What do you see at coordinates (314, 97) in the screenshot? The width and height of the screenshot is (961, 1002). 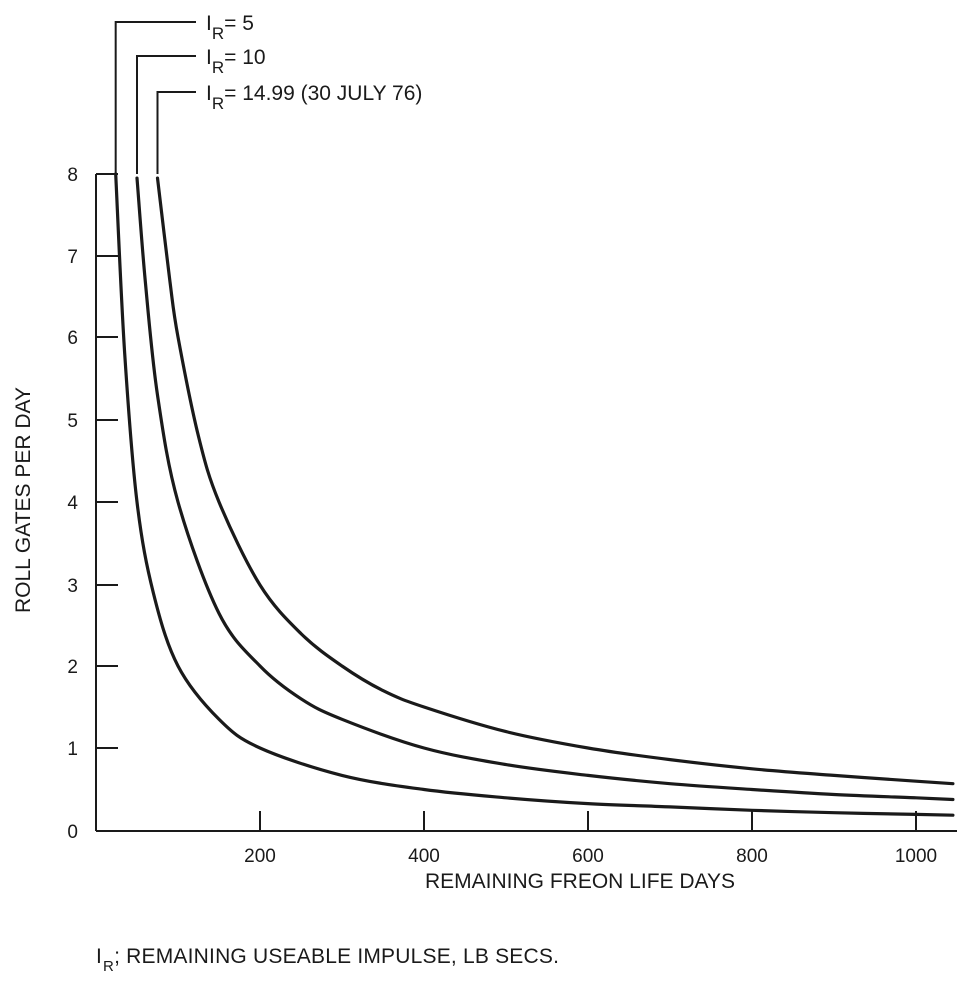 I see `callout-ir-14-99-label: IR= 14.99 (30 JULY 76)` at bounding box center [314, 97].